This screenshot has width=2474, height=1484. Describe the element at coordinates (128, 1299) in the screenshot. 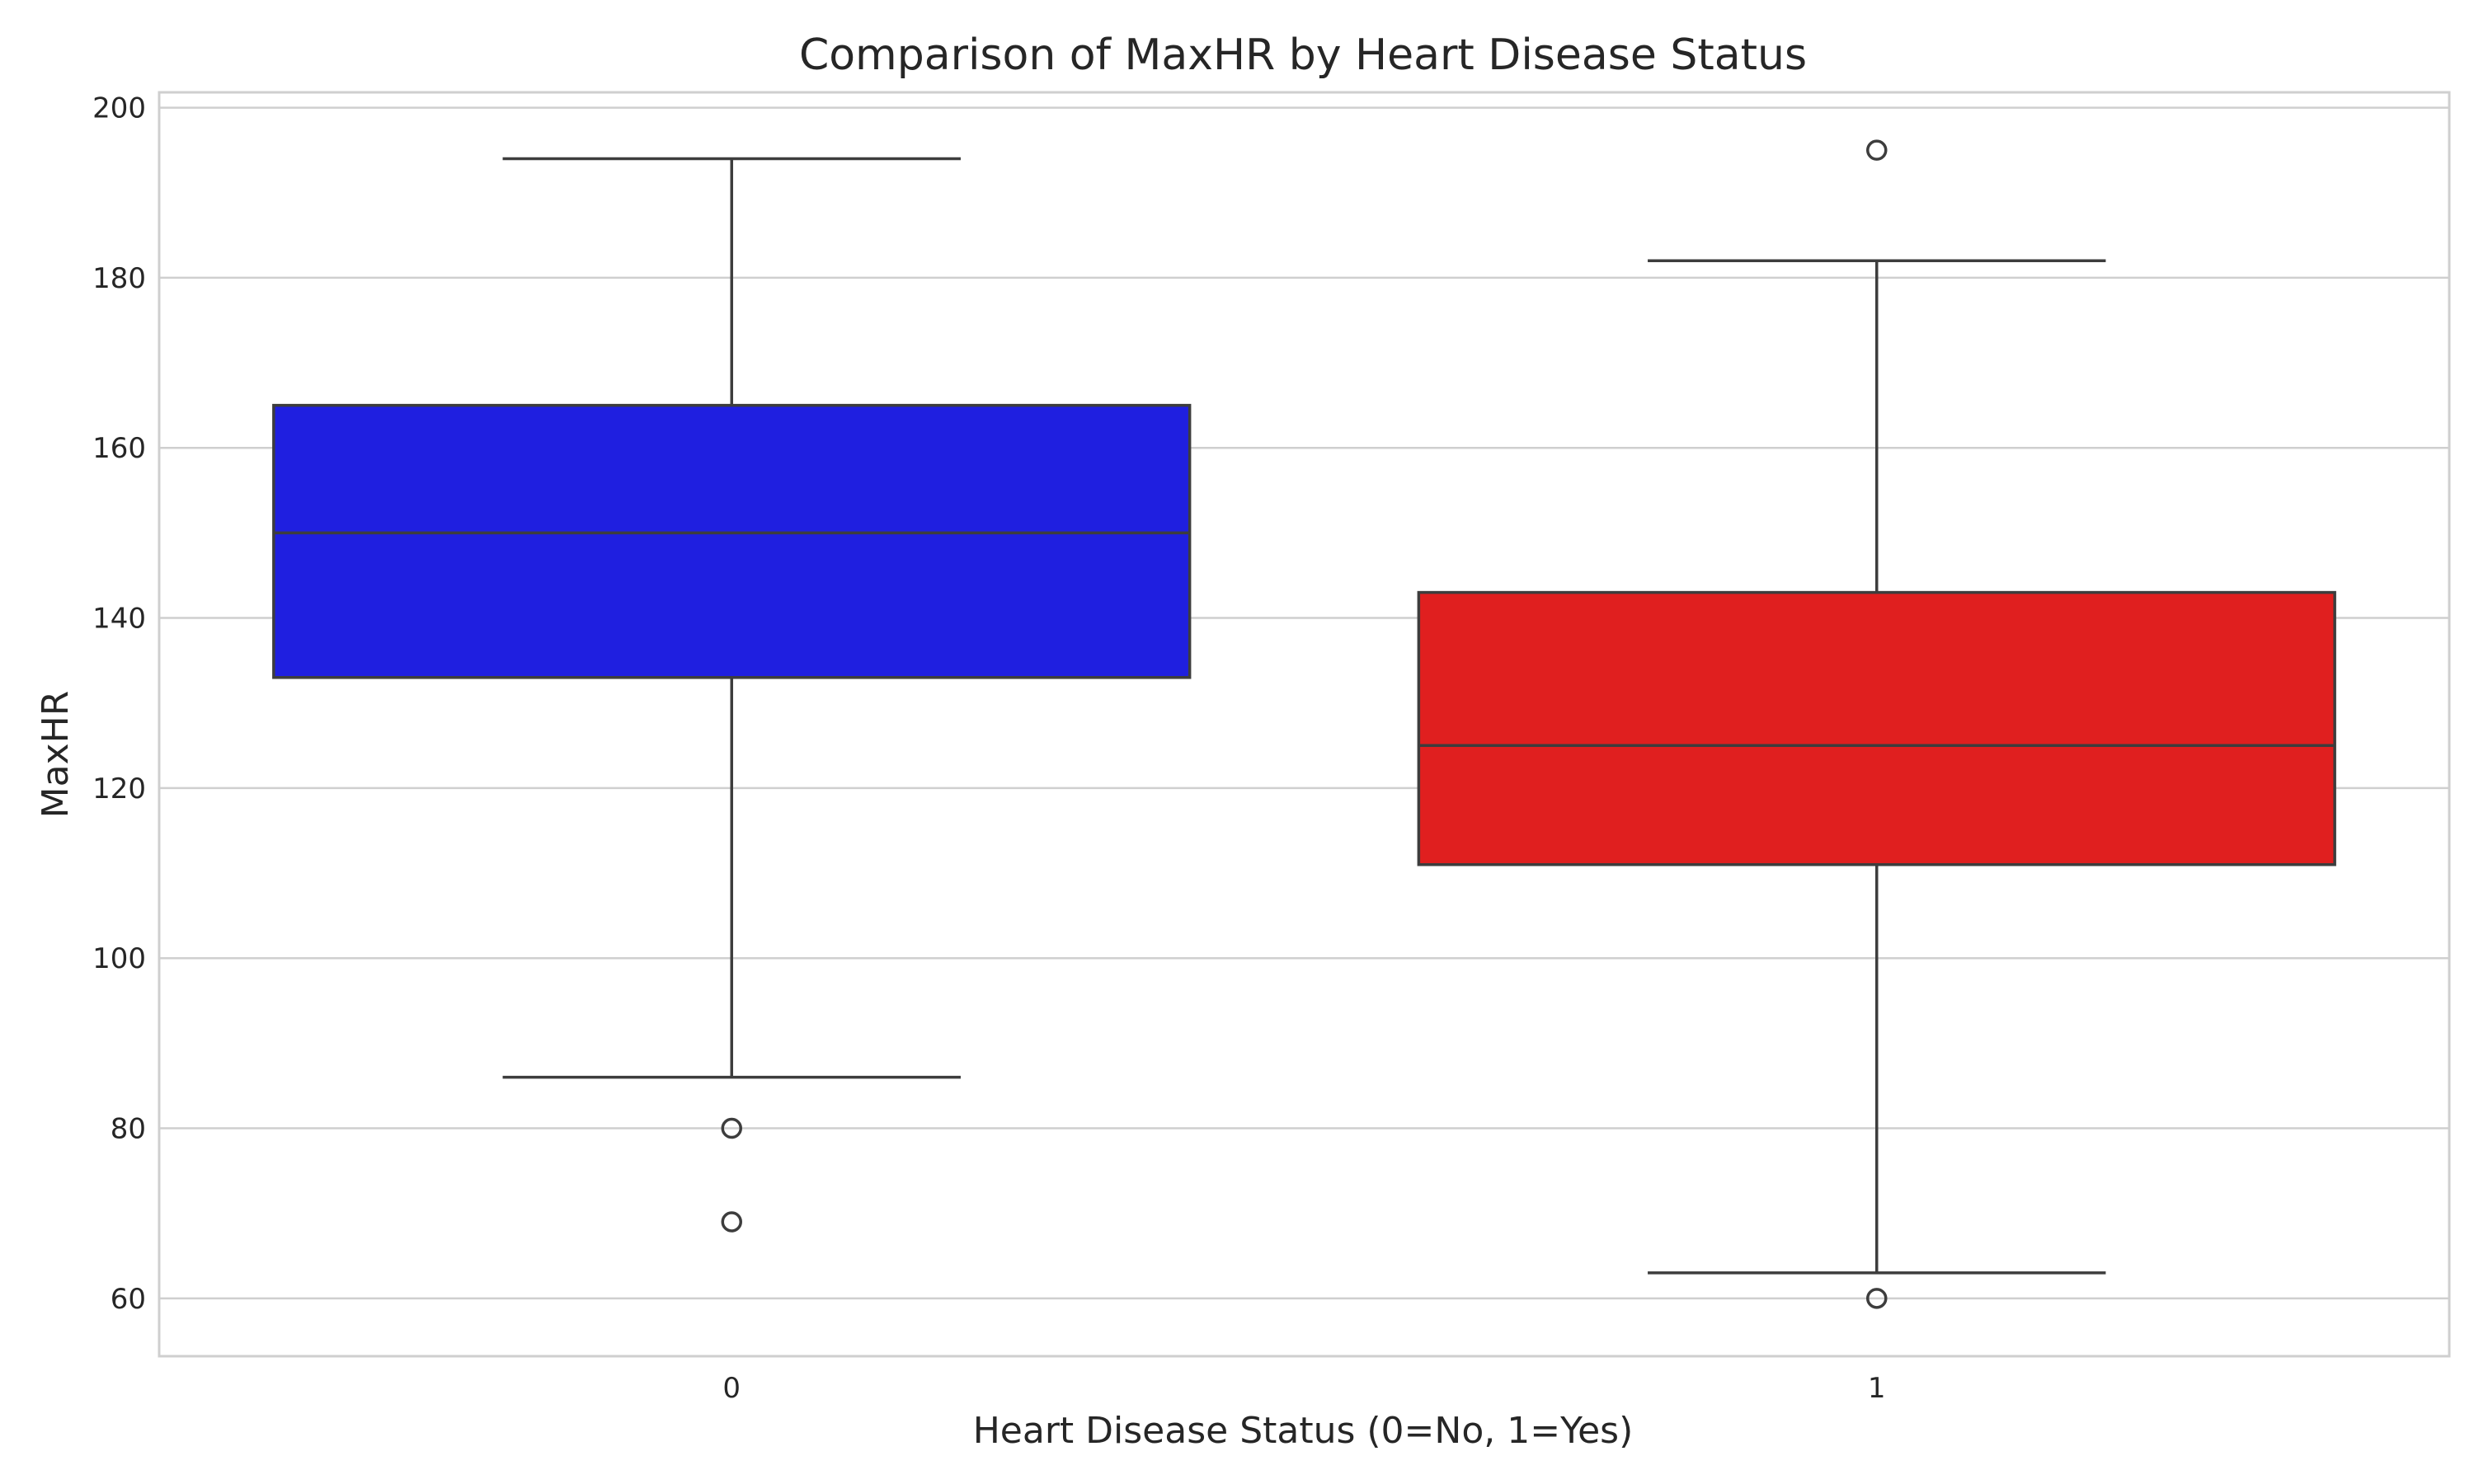

I see `y-tick-label: 60` at that location.